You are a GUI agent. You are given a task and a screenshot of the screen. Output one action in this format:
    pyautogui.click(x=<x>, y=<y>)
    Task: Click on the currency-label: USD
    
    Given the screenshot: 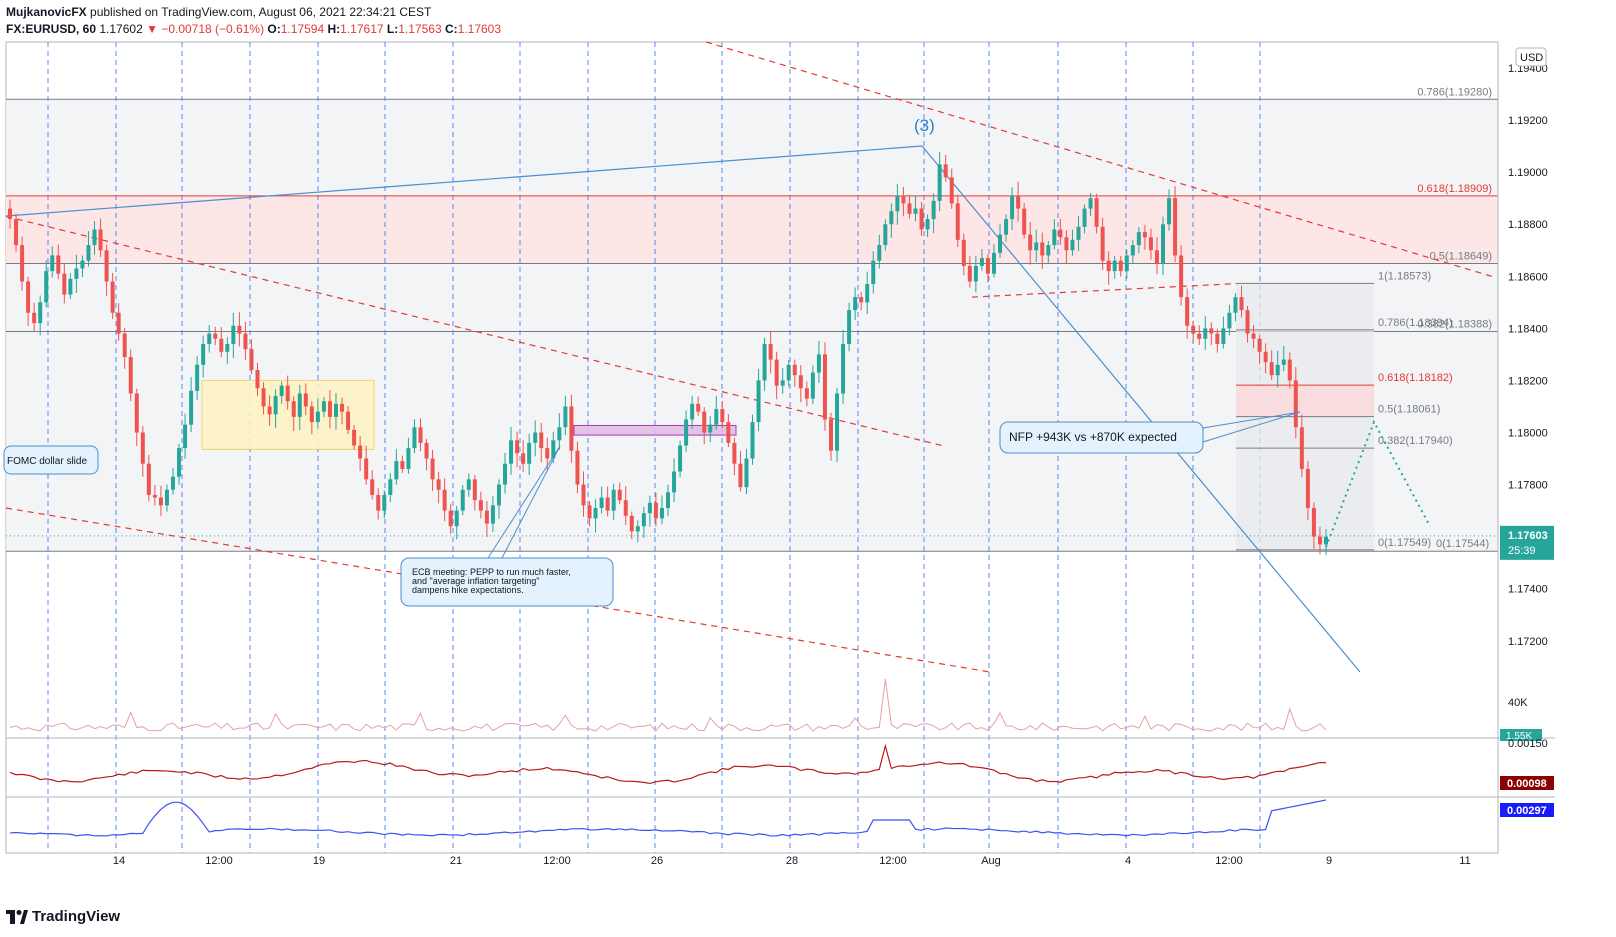 What is the action you would take?
    pyautogui.click(x=1531, y=58)
    